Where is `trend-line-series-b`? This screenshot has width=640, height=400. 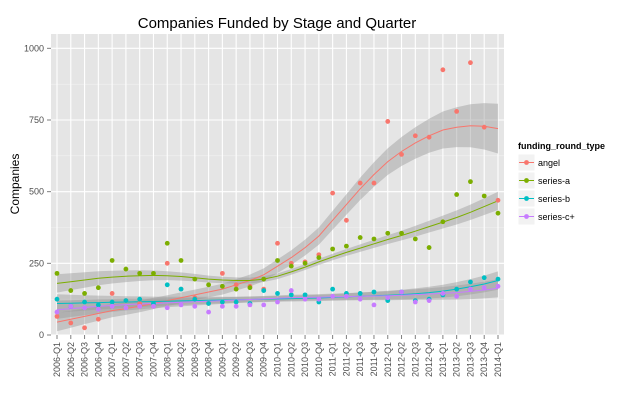 trend-line-series-b is located at coordinates (277, 292).